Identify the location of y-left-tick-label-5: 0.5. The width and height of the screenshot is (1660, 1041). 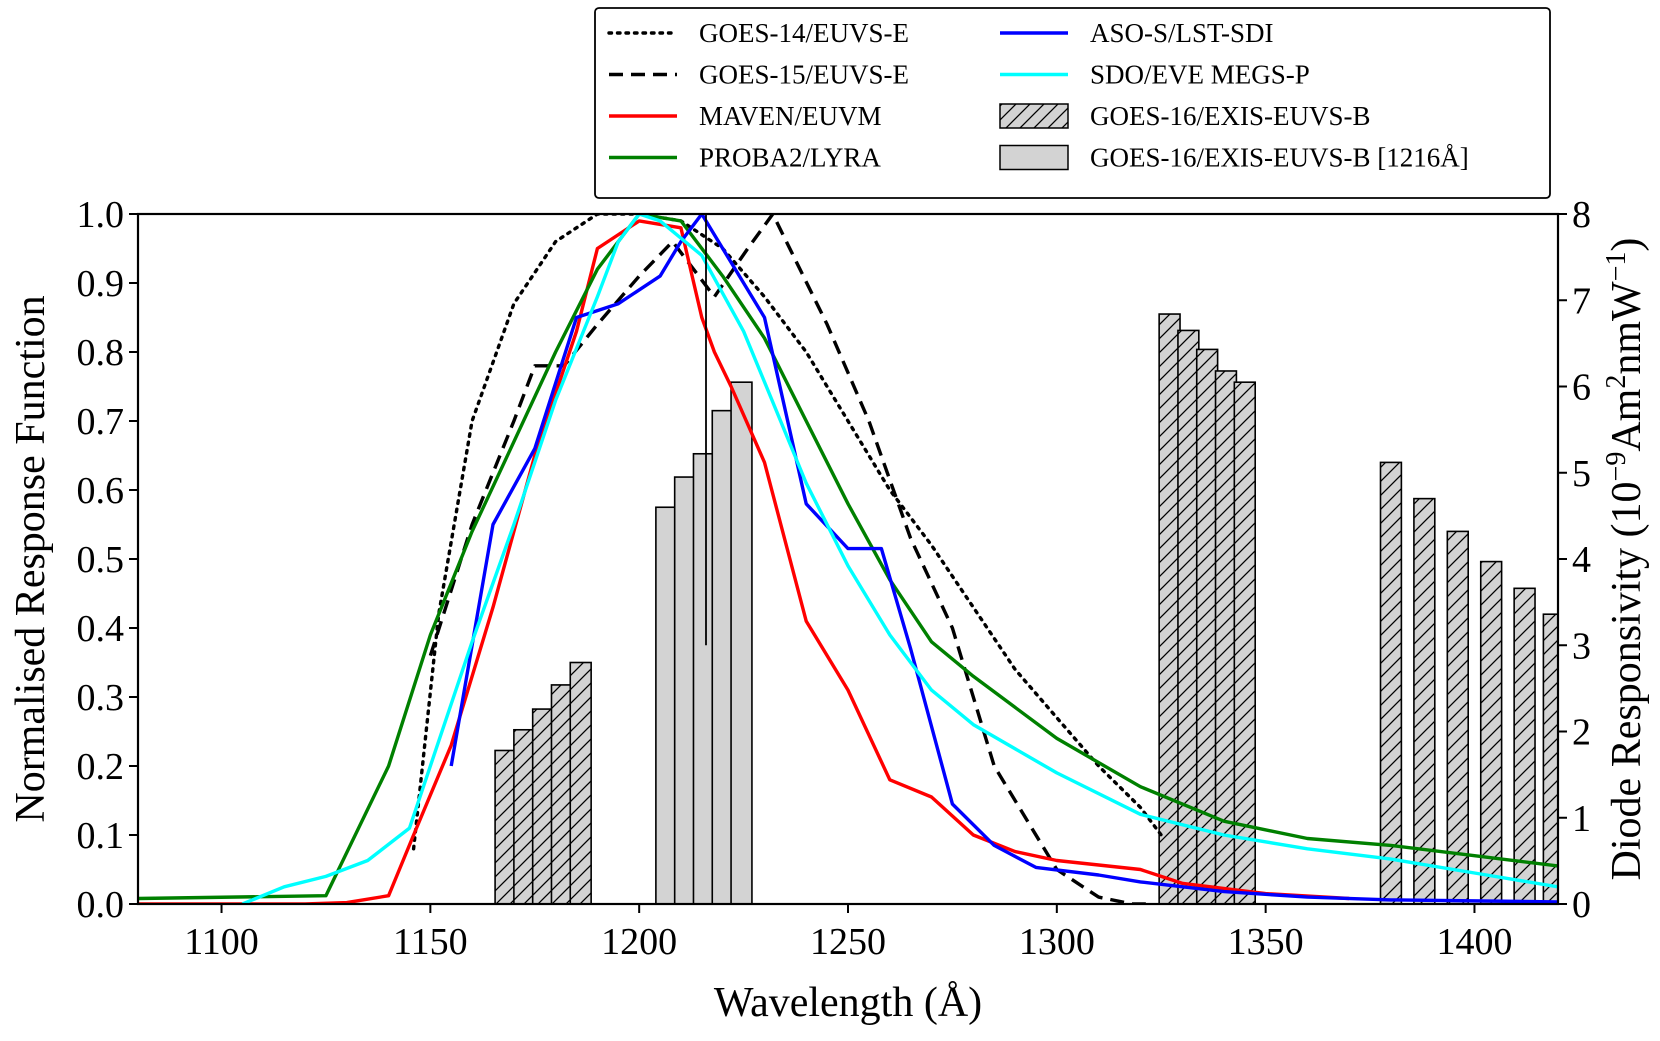
(101, 560).